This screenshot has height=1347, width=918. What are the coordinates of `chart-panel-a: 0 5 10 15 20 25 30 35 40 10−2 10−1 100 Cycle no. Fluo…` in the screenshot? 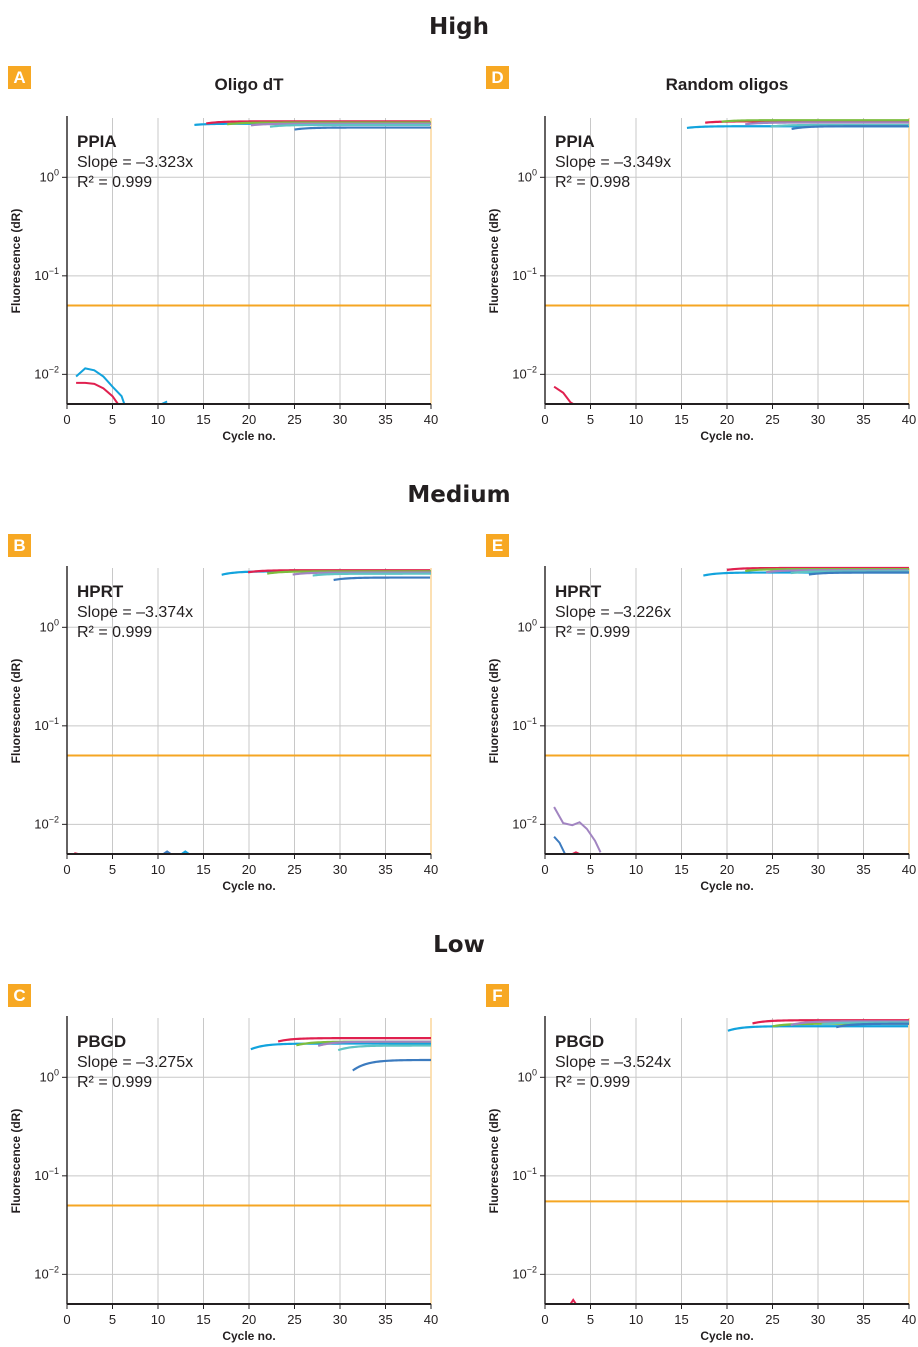 It's located at (223, 279).